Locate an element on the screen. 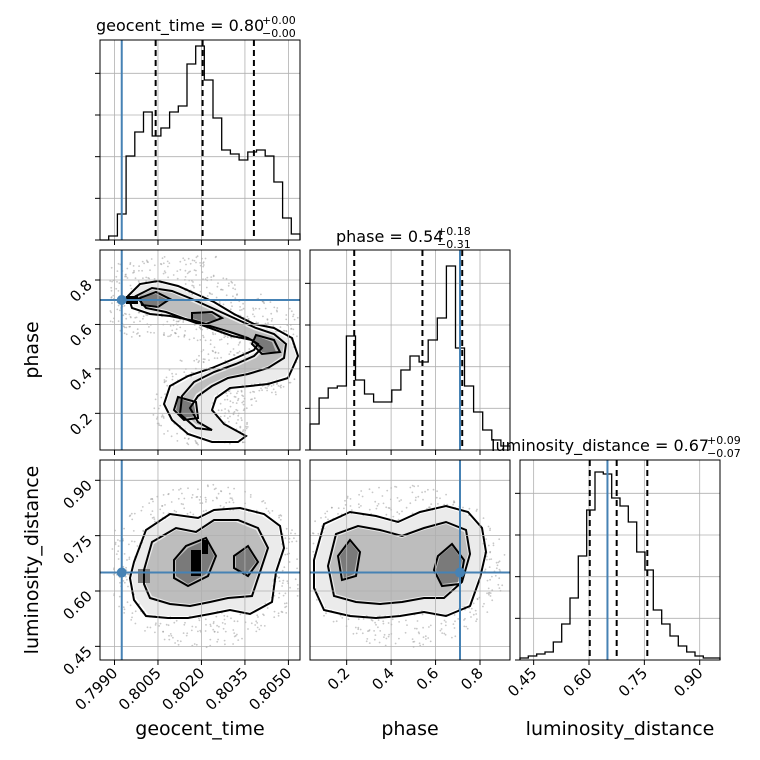 This screenshot has height=760, width=760. title-main: phase = 0.54 is located at coordinates (389, 236).